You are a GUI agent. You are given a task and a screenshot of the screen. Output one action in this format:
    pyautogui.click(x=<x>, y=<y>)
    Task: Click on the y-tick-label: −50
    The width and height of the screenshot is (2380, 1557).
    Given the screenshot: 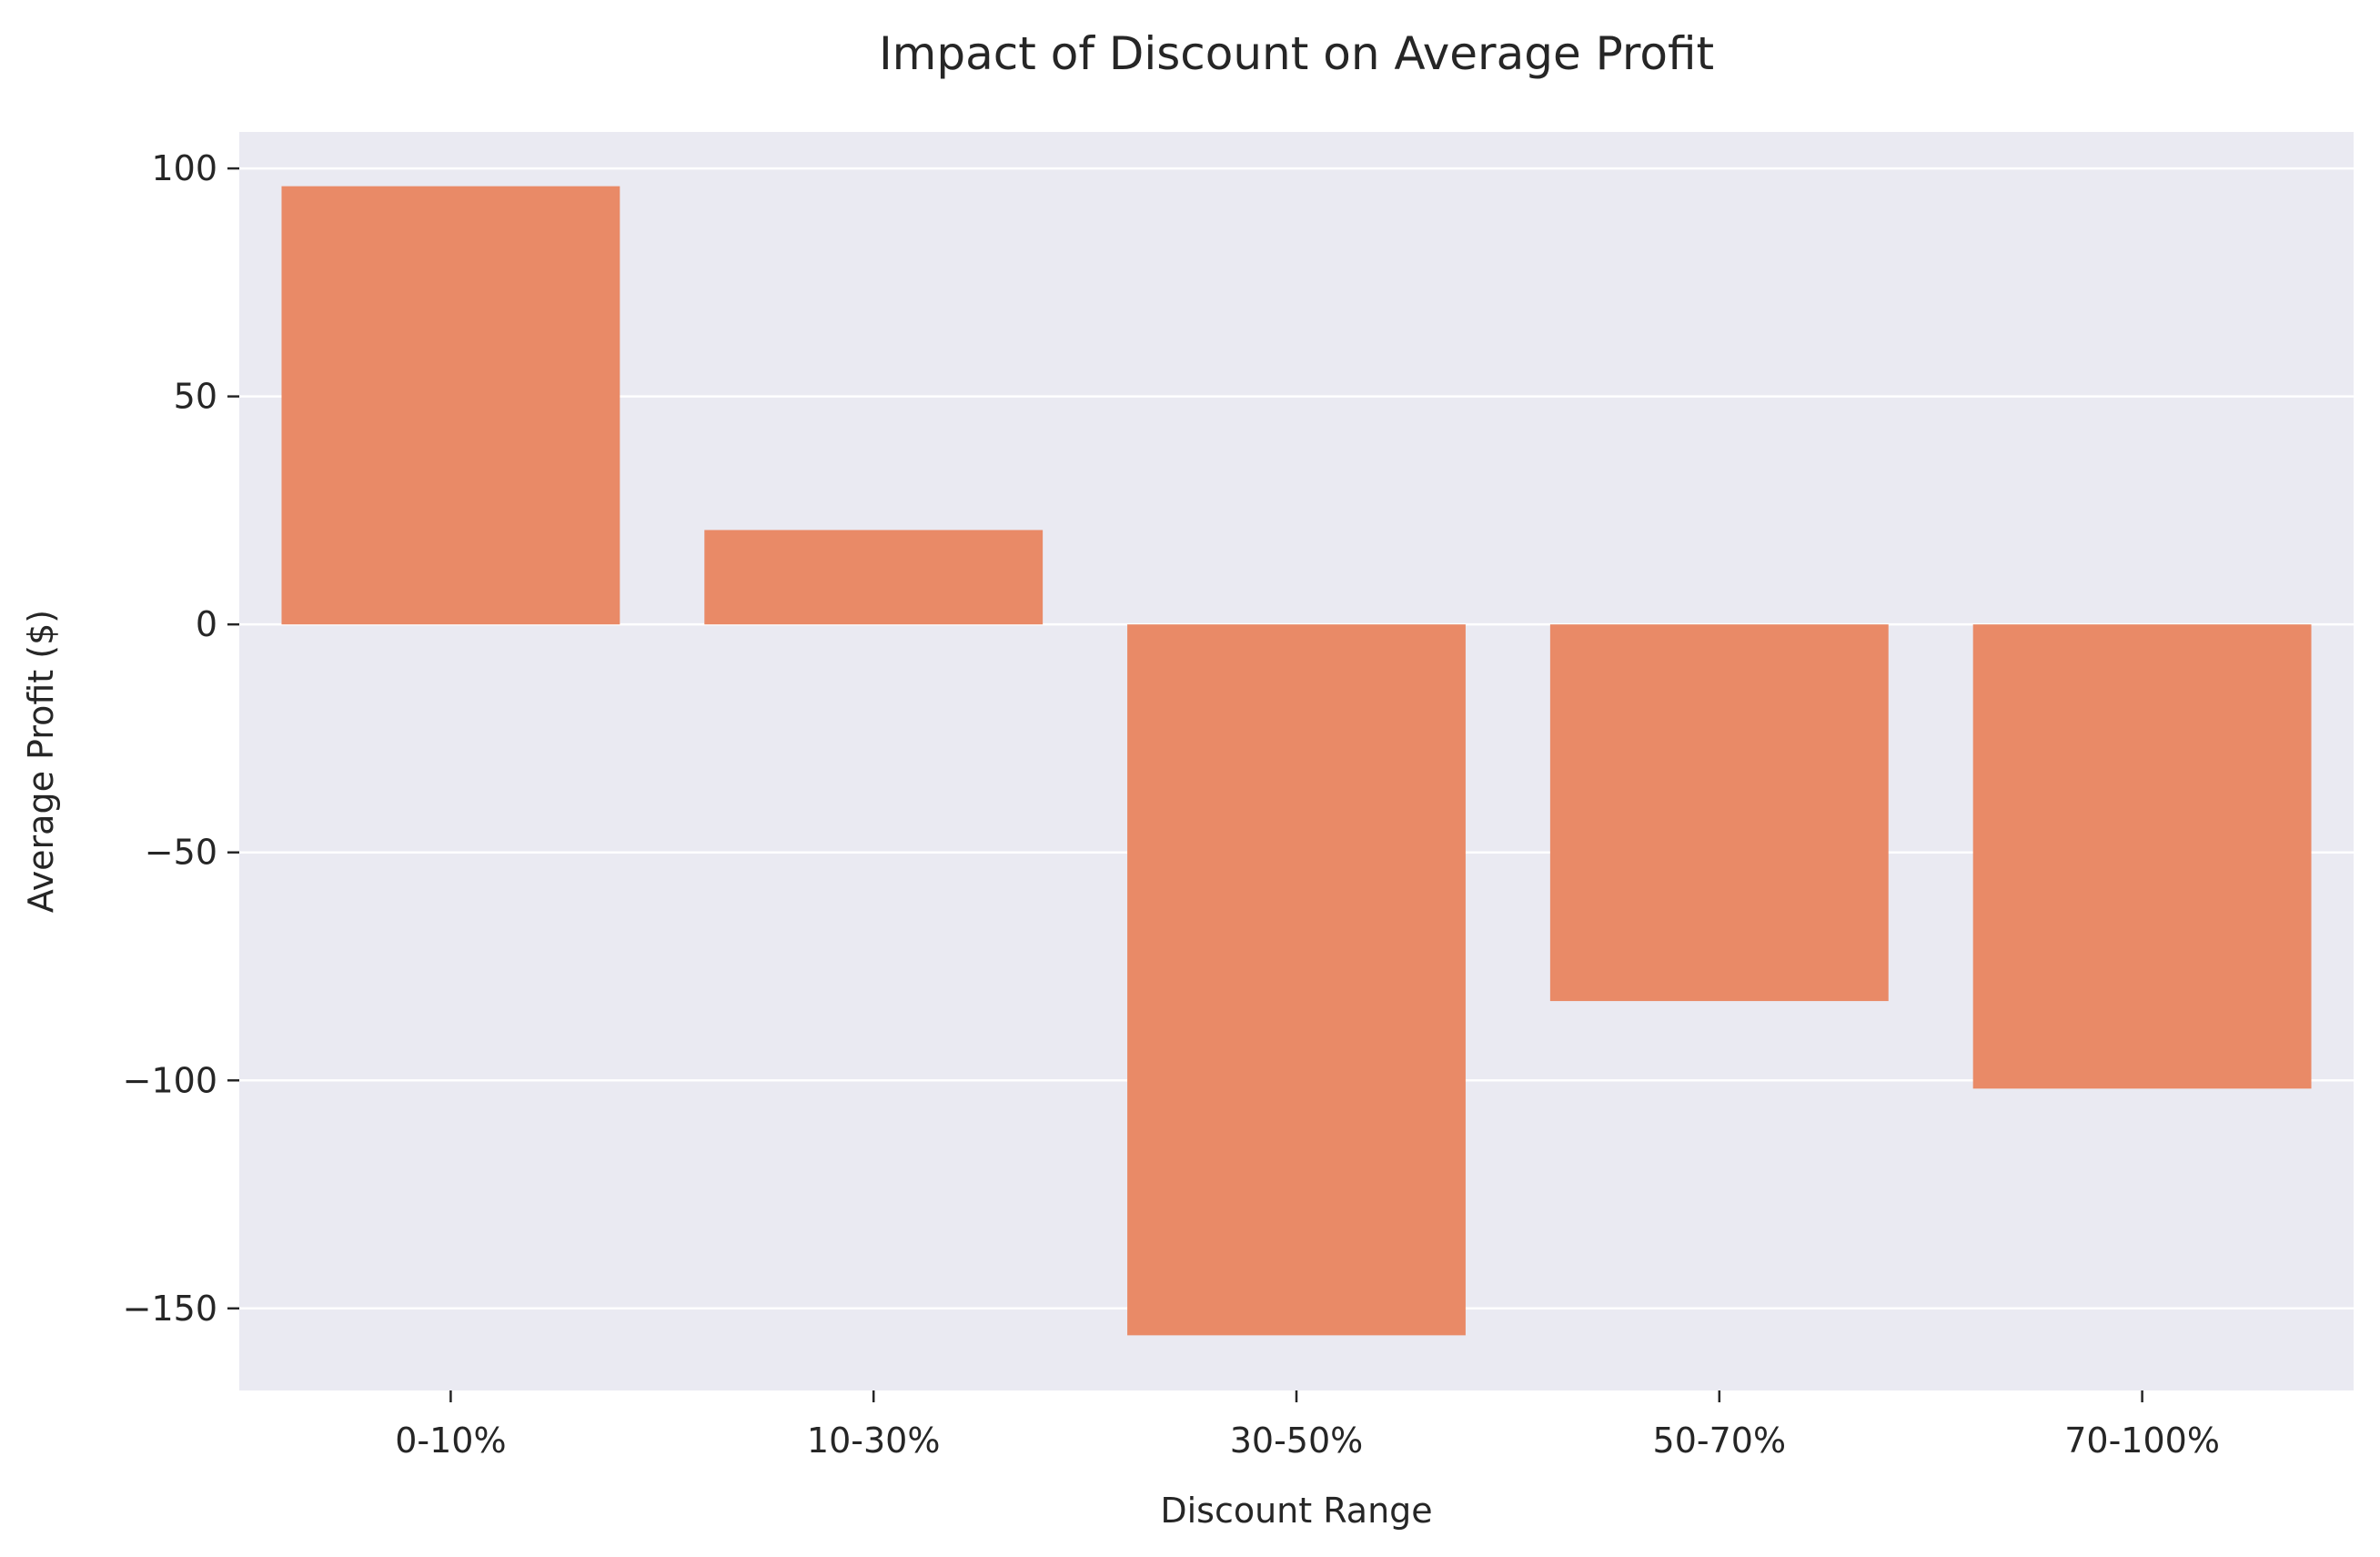 What is the action you would take?
    pyautogui.click(x=181, y=853)
    